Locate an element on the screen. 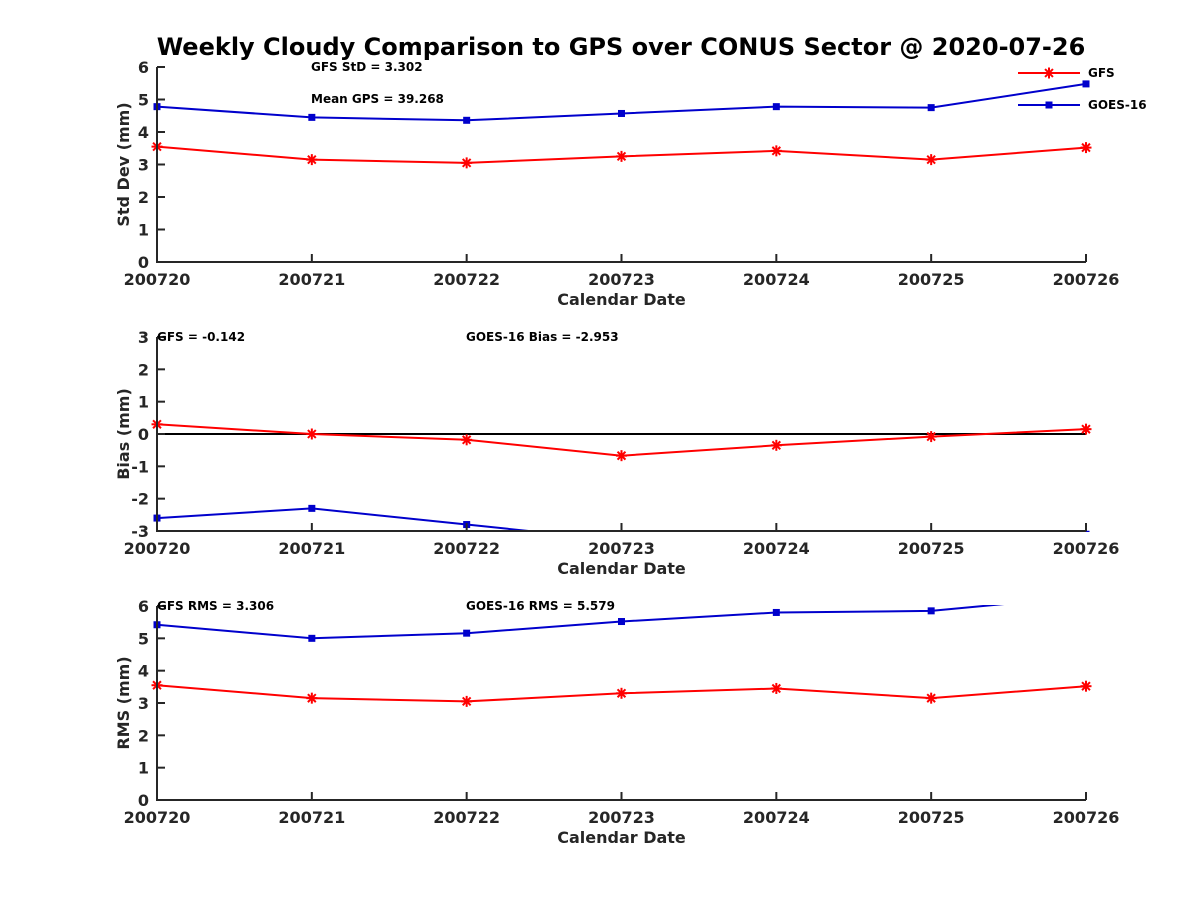  y-tick-label: -1 is located at coordinates (140, 466).